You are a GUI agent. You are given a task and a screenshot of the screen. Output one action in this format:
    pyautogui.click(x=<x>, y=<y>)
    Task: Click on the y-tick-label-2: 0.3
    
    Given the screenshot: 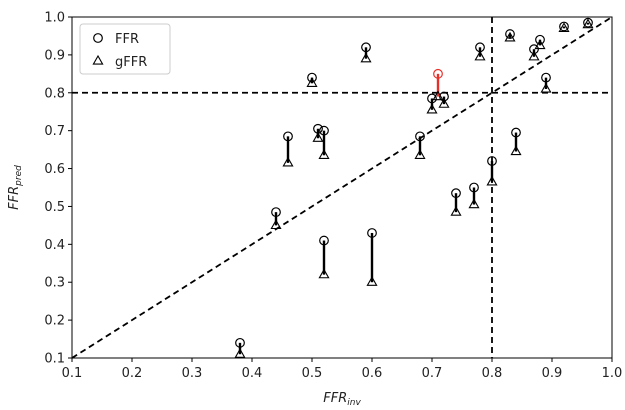 What is the action you would take?
    pyautogui.click(x=54, y=283)
    